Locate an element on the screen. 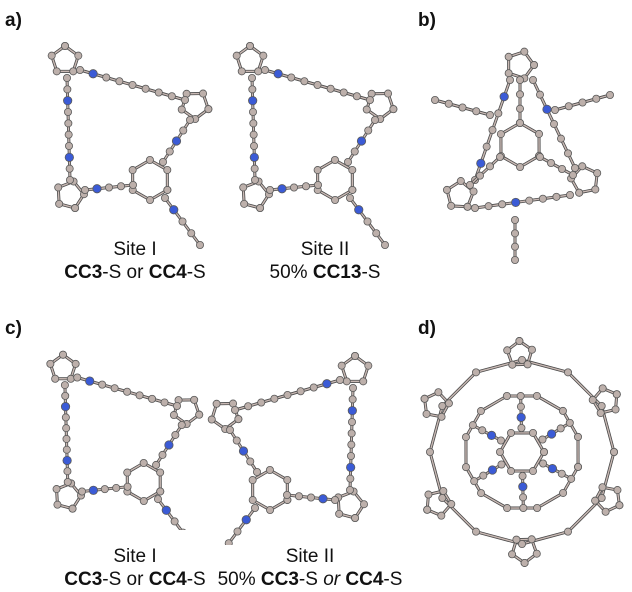 Image resolution: width=632 pixels, height=592 pixels. panel-label-a: a) is located at coordinates (13, 20).